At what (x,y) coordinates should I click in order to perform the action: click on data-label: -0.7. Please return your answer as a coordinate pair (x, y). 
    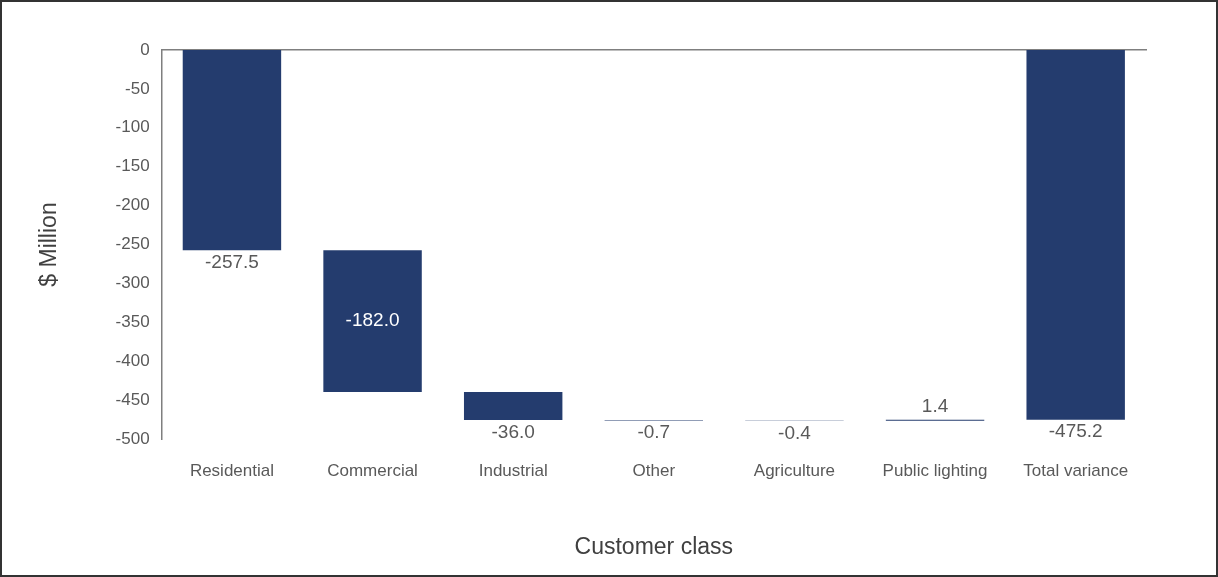
    Looking at the image, I should click on (654, 432).